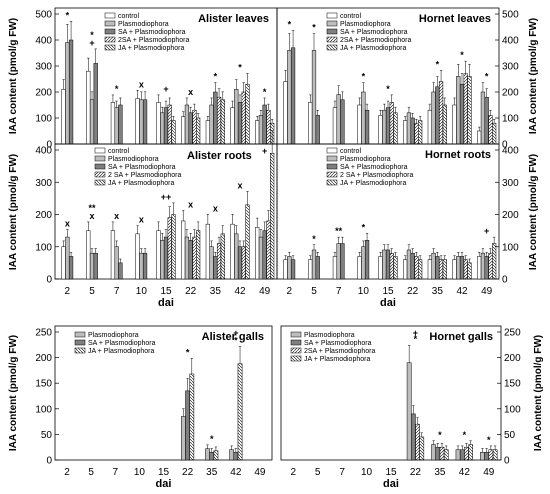 The image size is (550, 494). What do you see at coordinates (233, 337) in the screenshot?
I see `panel-title: Alister galls` at bounding box center [233, 337].